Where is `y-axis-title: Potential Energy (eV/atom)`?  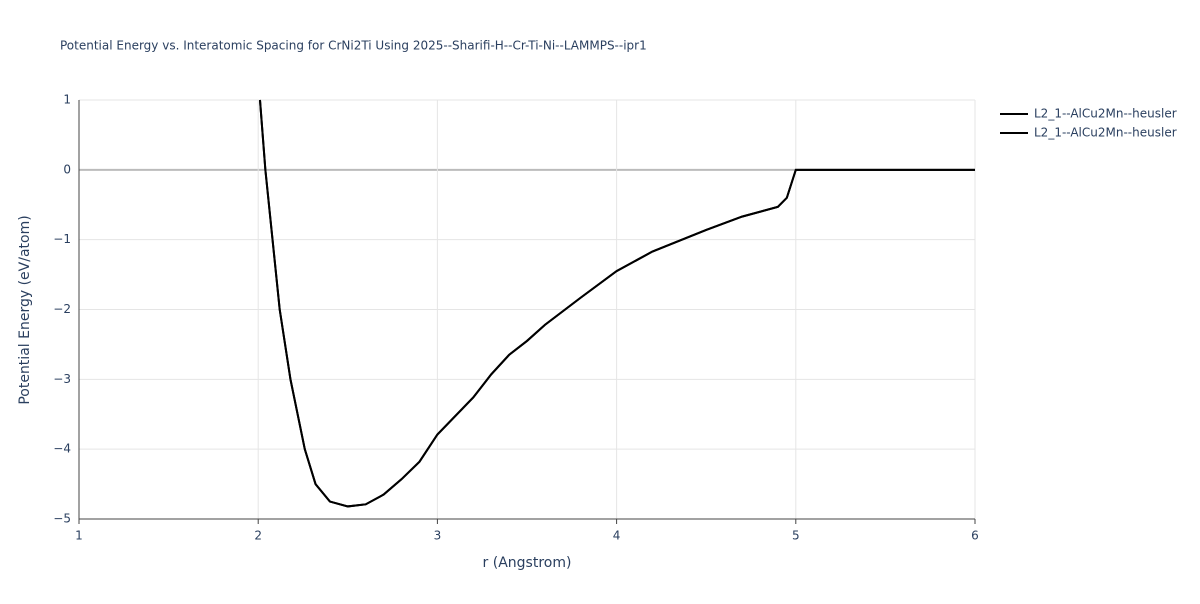
y-axis-title: Potential Energy (eV/atom) is located at coordinates (25, 309).